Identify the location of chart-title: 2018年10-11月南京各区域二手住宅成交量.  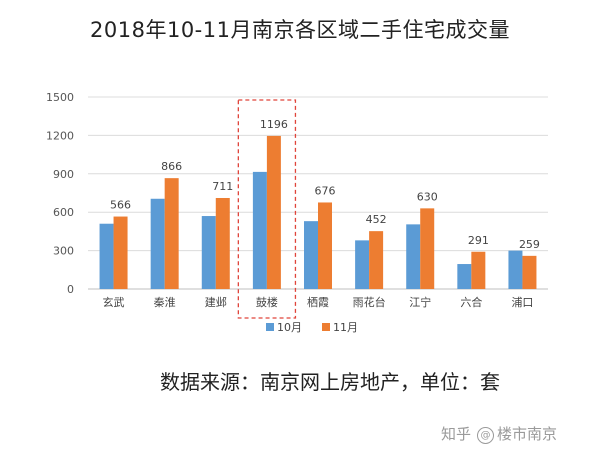
(300, 30).